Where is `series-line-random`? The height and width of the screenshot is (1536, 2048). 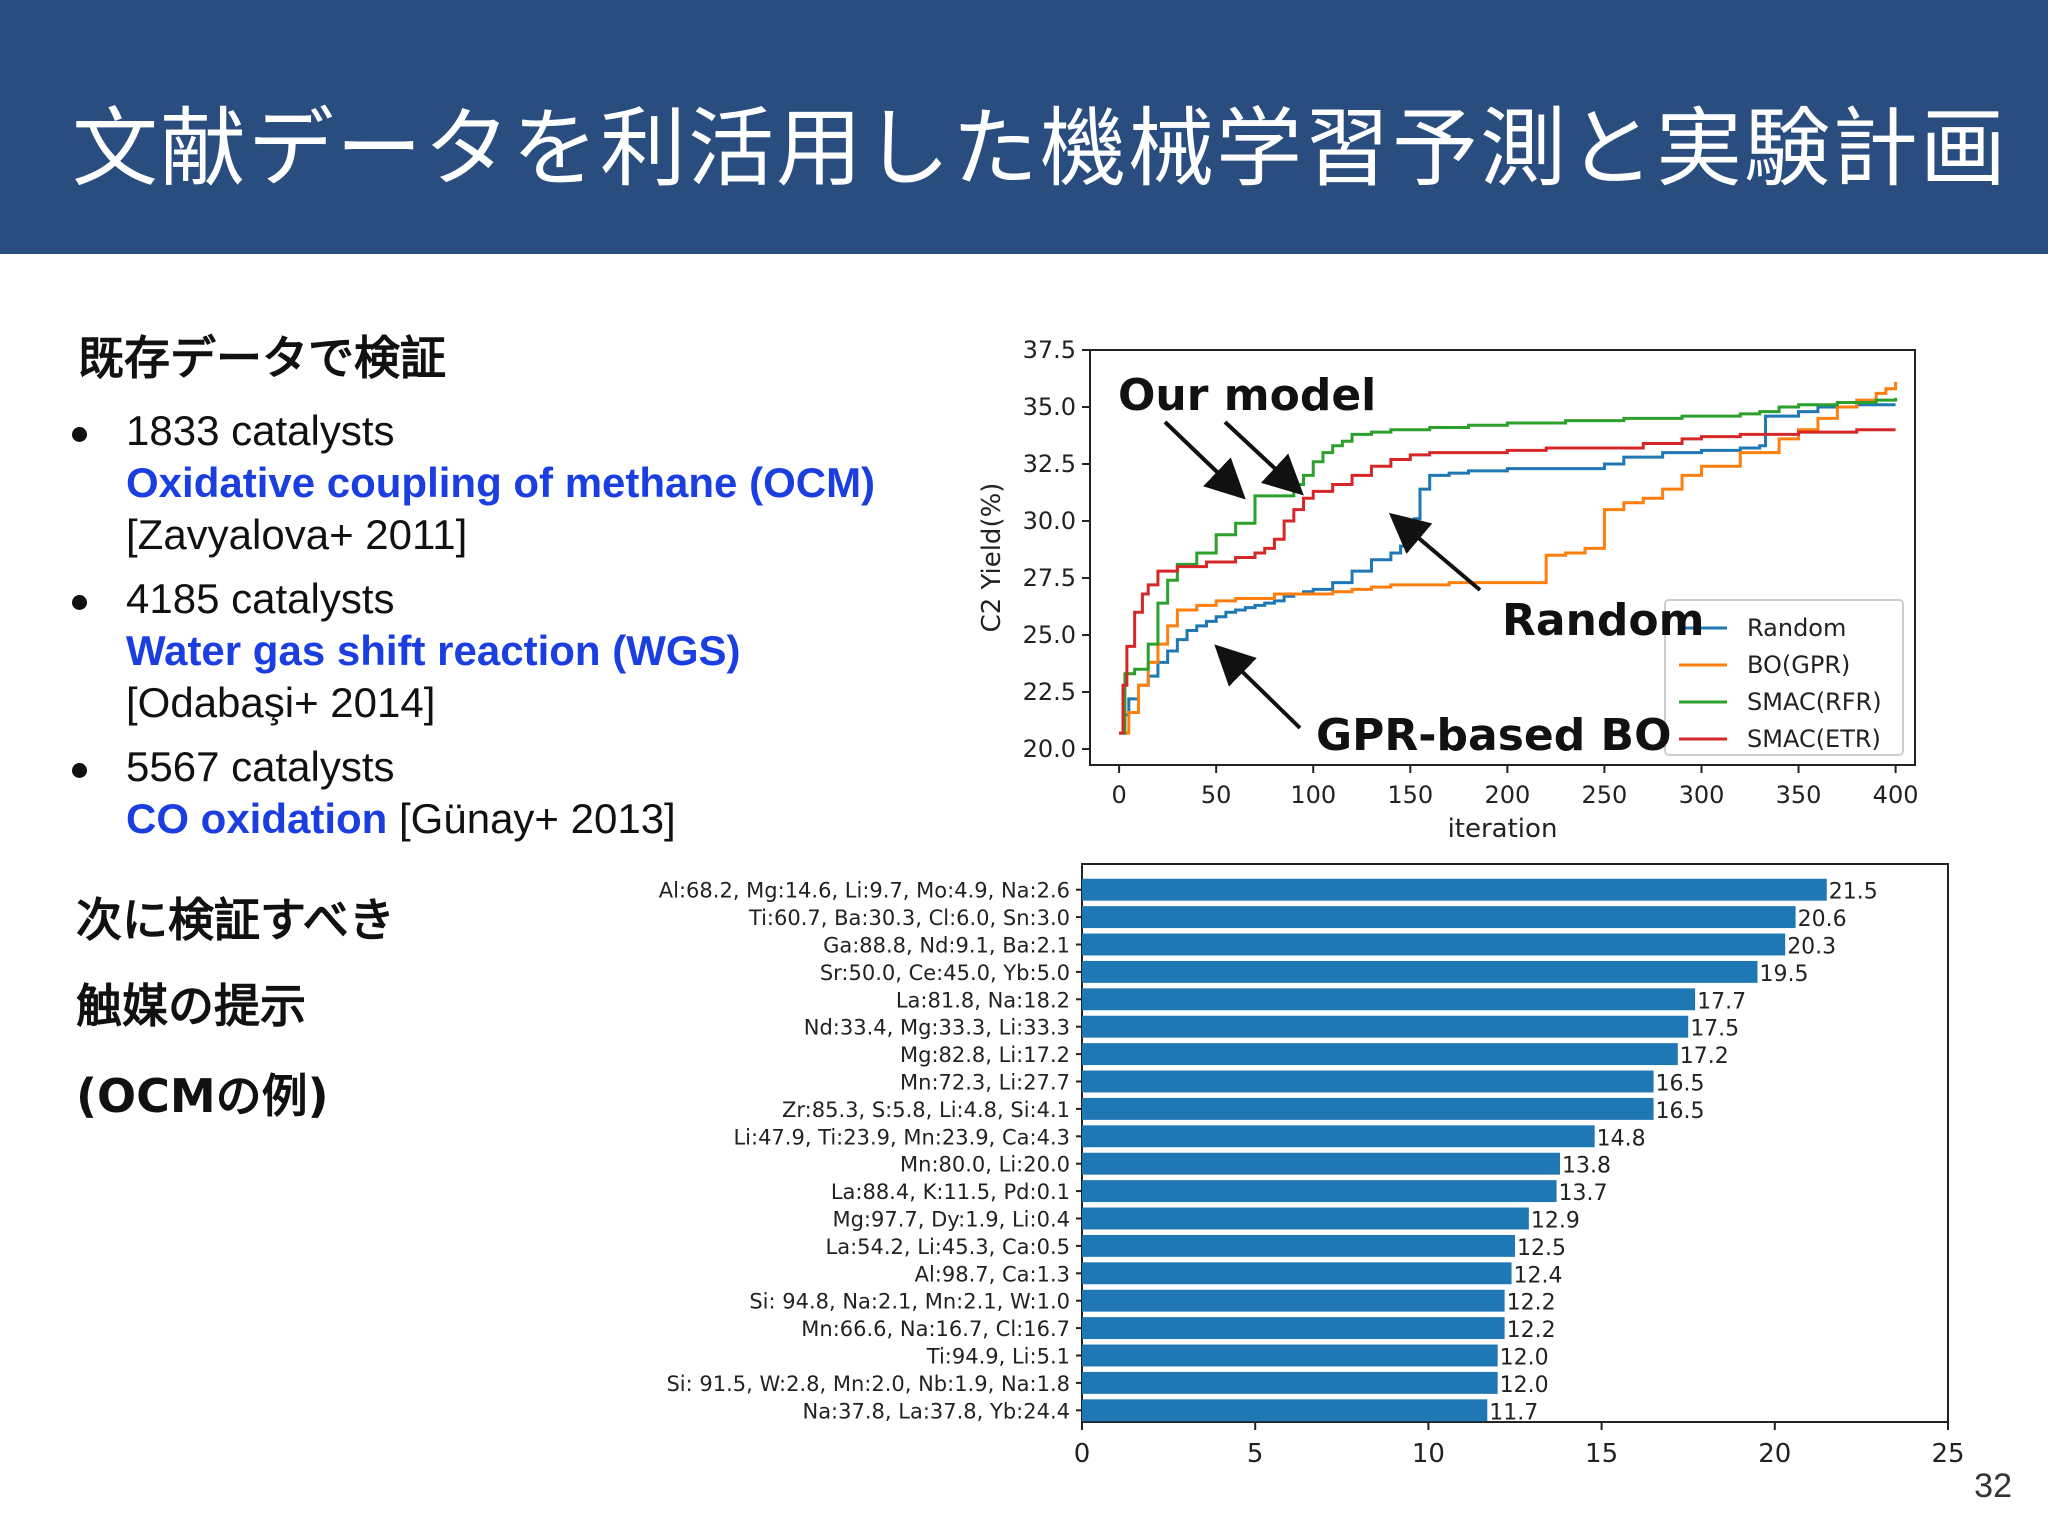
series-line-random is located at coordinates (1507, 569).